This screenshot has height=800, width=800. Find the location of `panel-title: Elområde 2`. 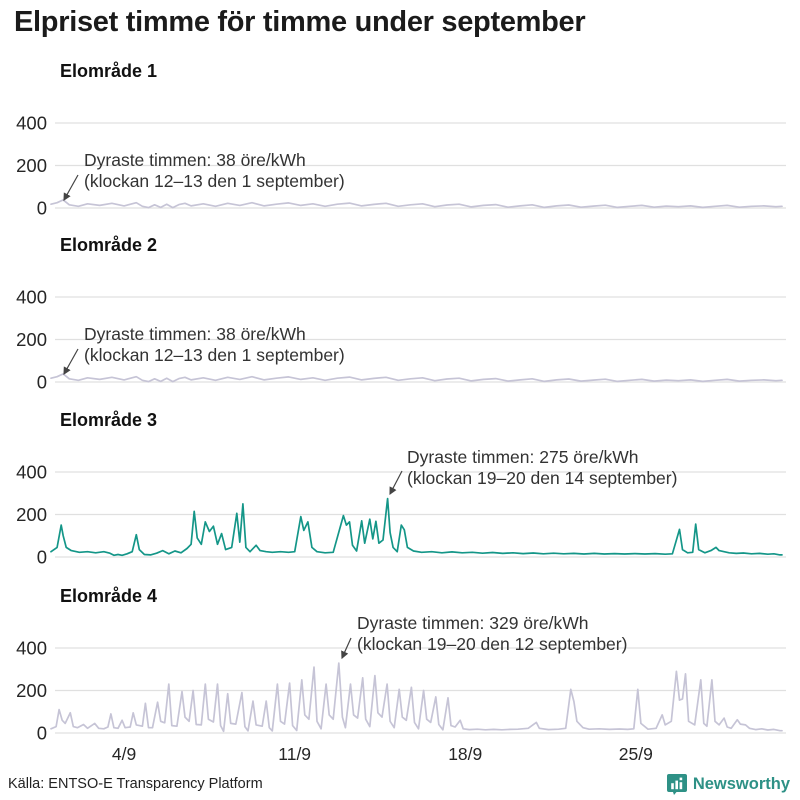

panel-title: Elområde 2 is located at coordinates (108, 245).